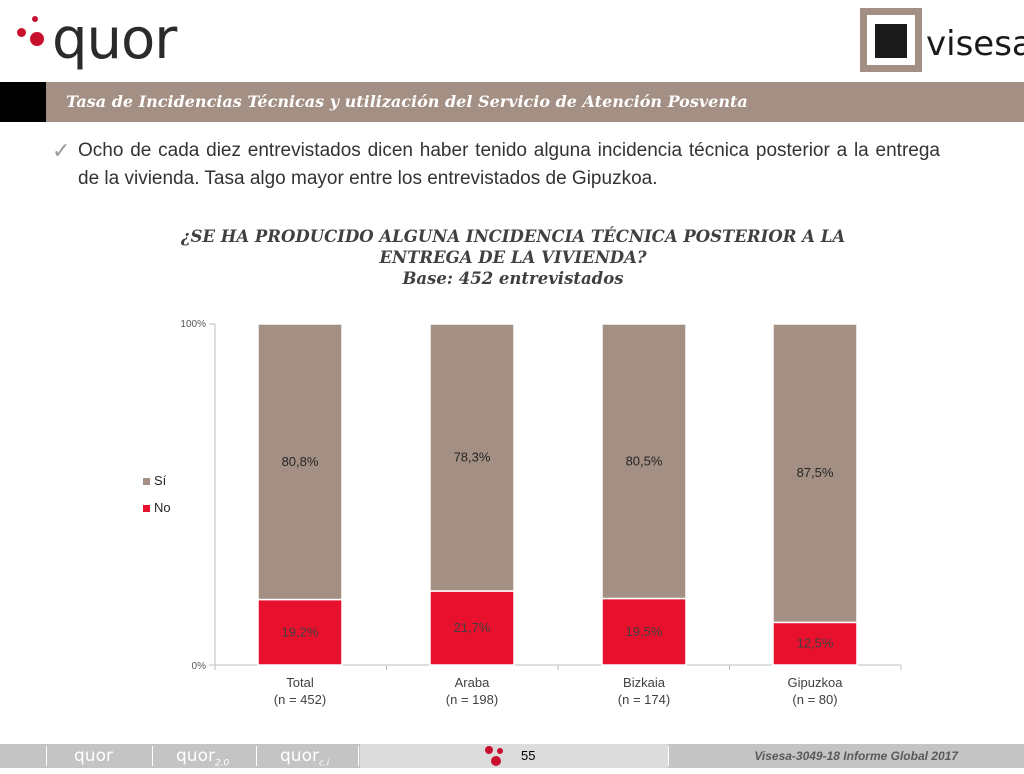 This screenshot has width=1024, height=774. Describe the element at coordinates (61, 150) in the screenshot. I see `checkmark-icon: ✓` at that location.